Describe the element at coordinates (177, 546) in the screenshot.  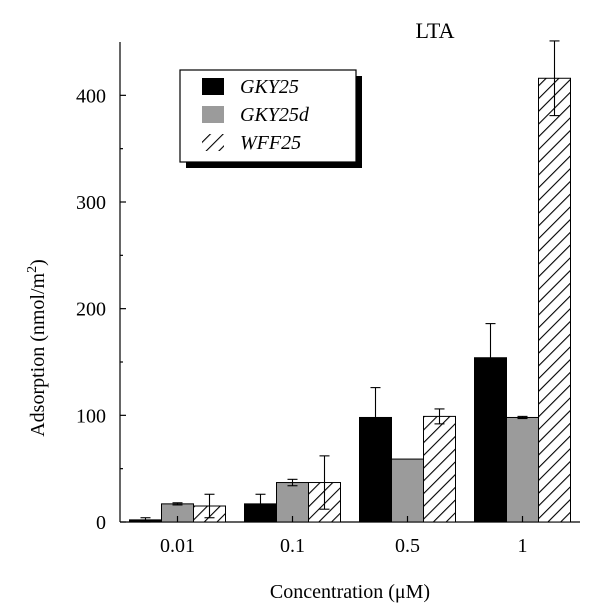
I see `x-tick-label: 0.01` at that location.